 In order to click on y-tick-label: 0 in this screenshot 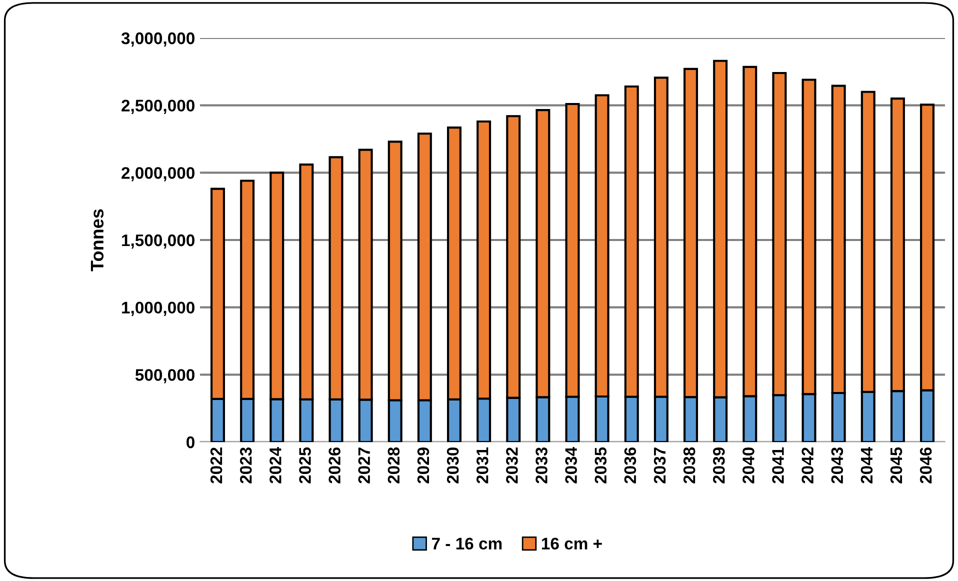, I will do `click(190, 442)`.